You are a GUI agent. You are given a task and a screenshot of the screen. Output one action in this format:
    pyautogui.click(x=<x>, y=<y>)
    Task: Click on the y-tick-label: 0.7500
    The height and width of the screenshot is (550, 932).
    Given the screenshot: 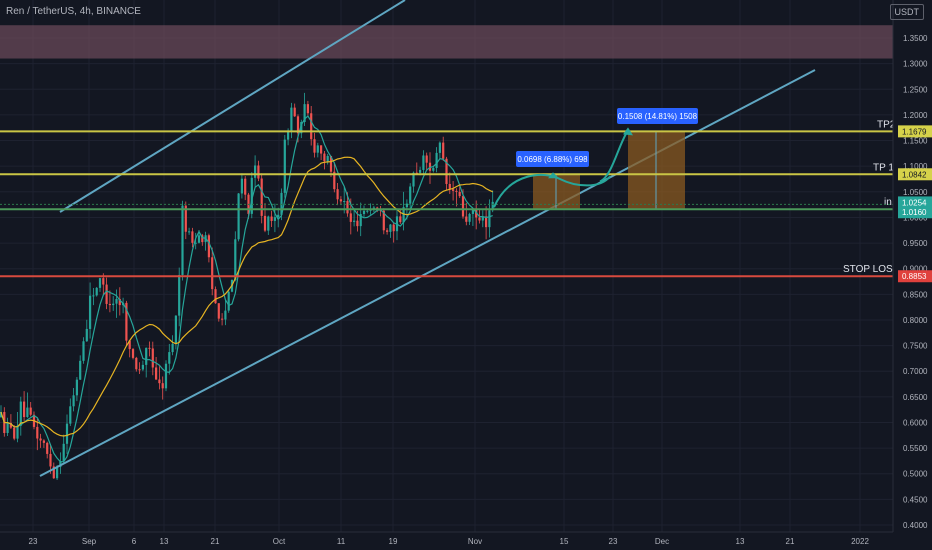 What is the action you would take?
    pyautogui.click(x=915, y=346)
    